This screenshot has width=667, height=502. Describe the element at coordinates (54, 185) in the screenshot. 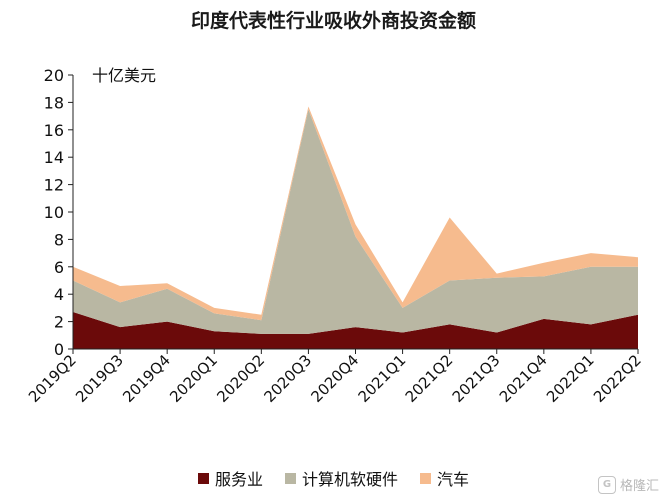

I see `y-tick-label: 12` at that location.